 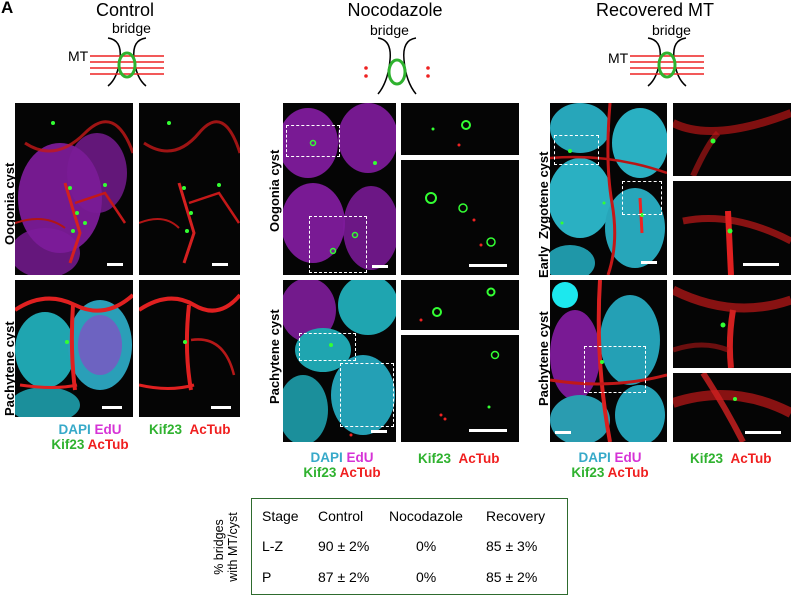 What do you see at coordinates (189, 189) in the screenshot?
I see `micrograph-control-oogonia-kif-actub` at bounding box center [189, 189].